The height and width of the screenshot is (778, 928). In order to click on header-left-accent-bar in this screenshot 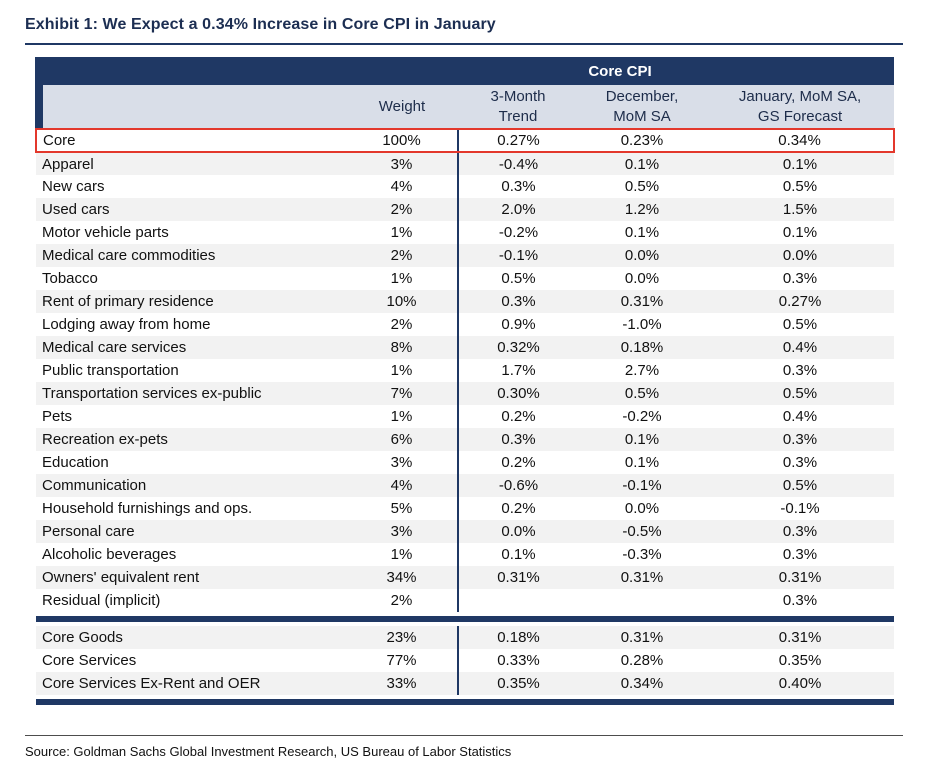, I will do `click(39, 92)`.